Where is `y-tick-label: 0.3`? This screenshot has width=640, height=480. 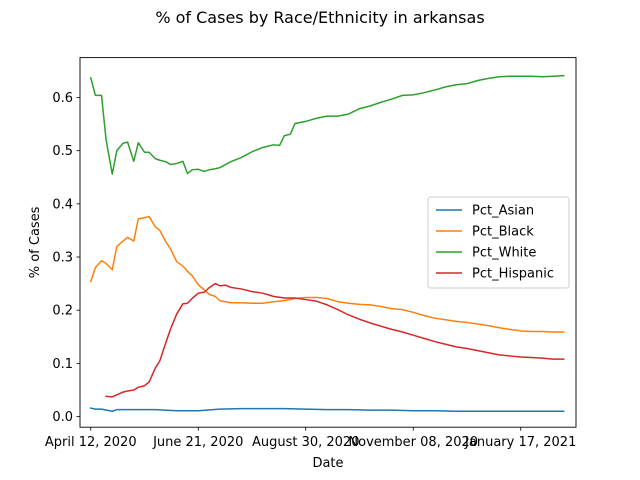
y-tick-label: 0.3 is located at coordinates (62, 258).